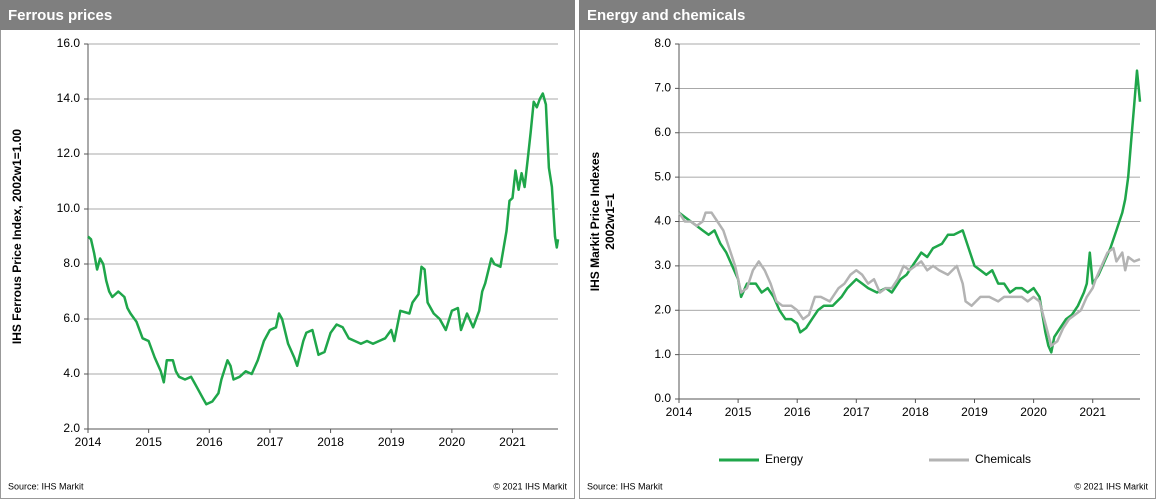  I want to click on legend-label: Energy, so click(784, 459).